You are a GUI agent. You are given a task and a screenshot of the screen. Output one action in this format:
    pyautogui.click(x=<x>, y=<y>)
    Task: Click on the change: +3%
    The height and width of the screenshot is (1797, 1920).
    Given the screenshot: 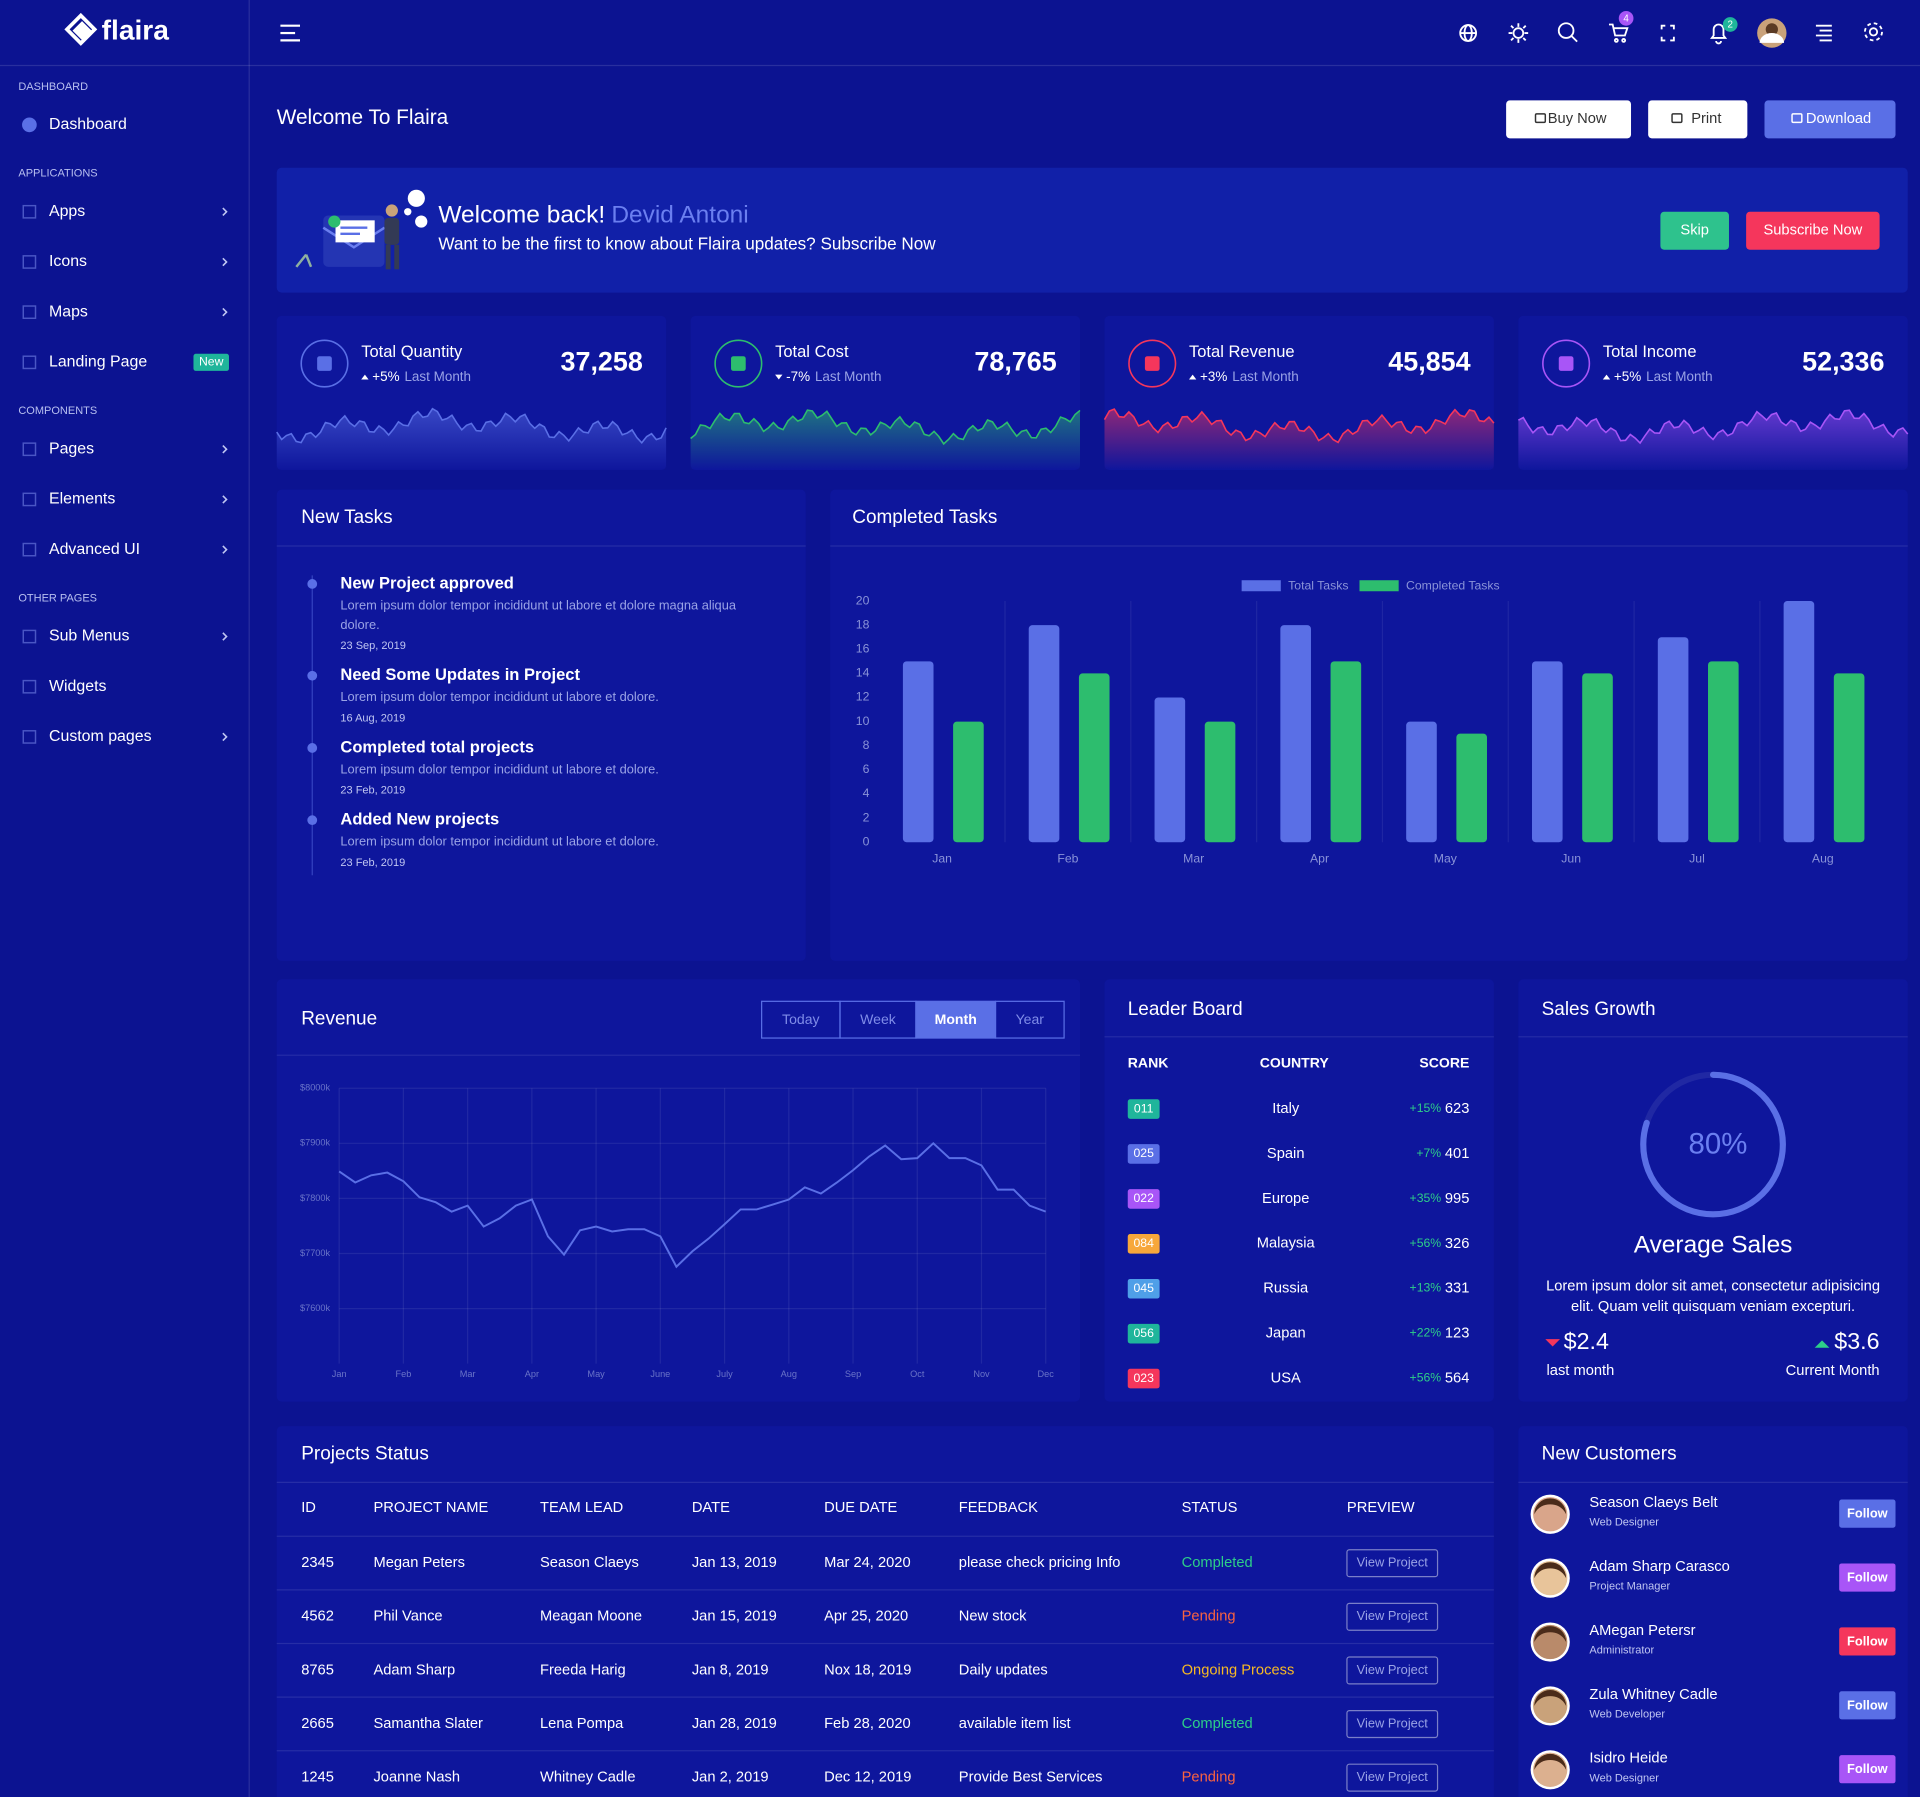 What is the action you would take?
    pyautogui.click(x=1213, y=376)
    